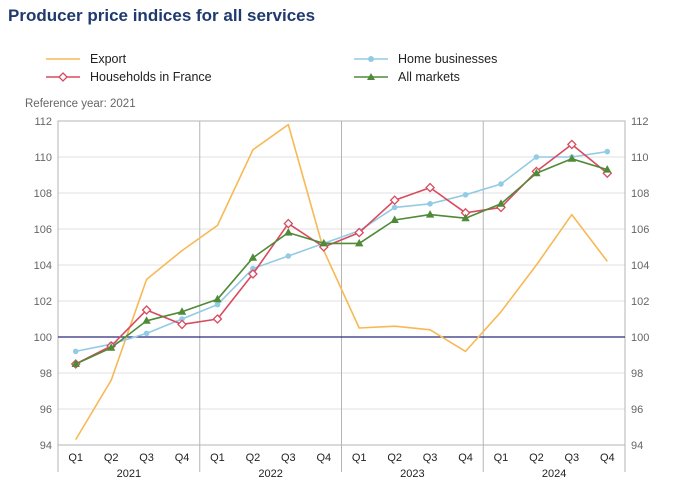 This screenshot has height=493, width=676. Describe the element at coordinates (572, 458) in the screenshot. I see `x-tick-Q3-14: Q3` at that location.